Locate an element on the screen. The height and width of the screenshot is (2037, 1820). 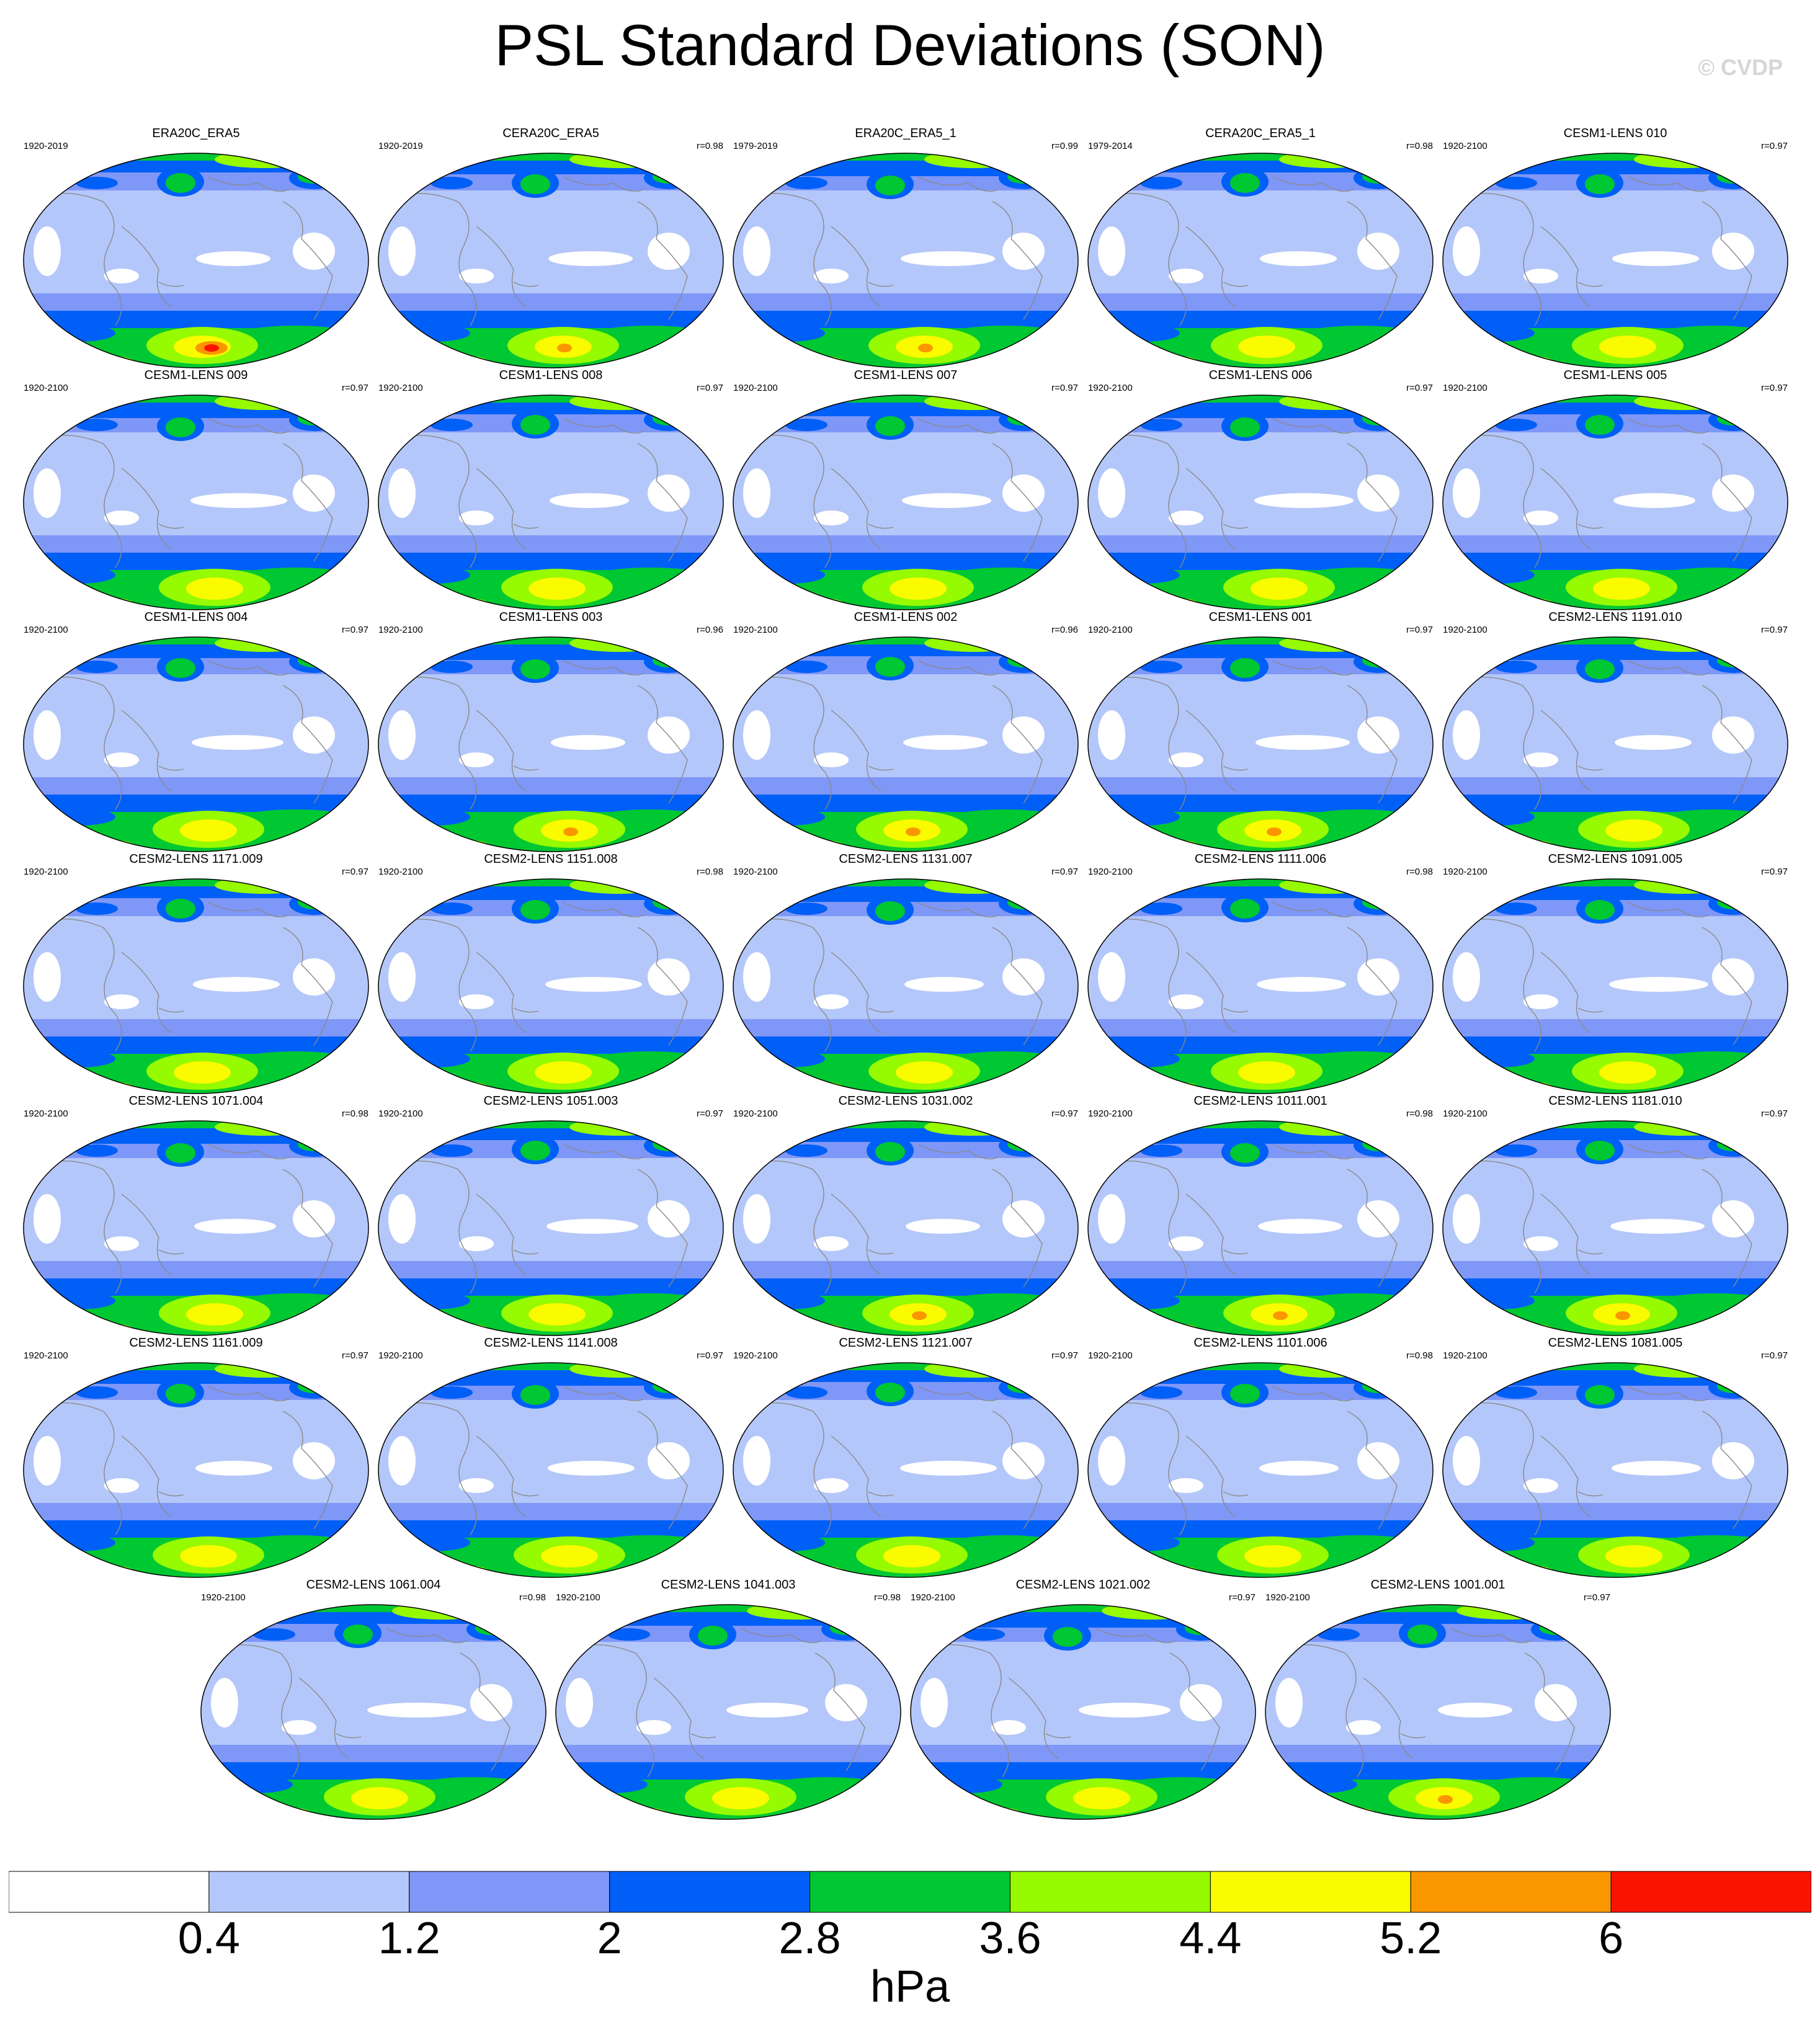
panel-title: CESM2-LENS 1111.006 is located at coordinates (1260, 859).